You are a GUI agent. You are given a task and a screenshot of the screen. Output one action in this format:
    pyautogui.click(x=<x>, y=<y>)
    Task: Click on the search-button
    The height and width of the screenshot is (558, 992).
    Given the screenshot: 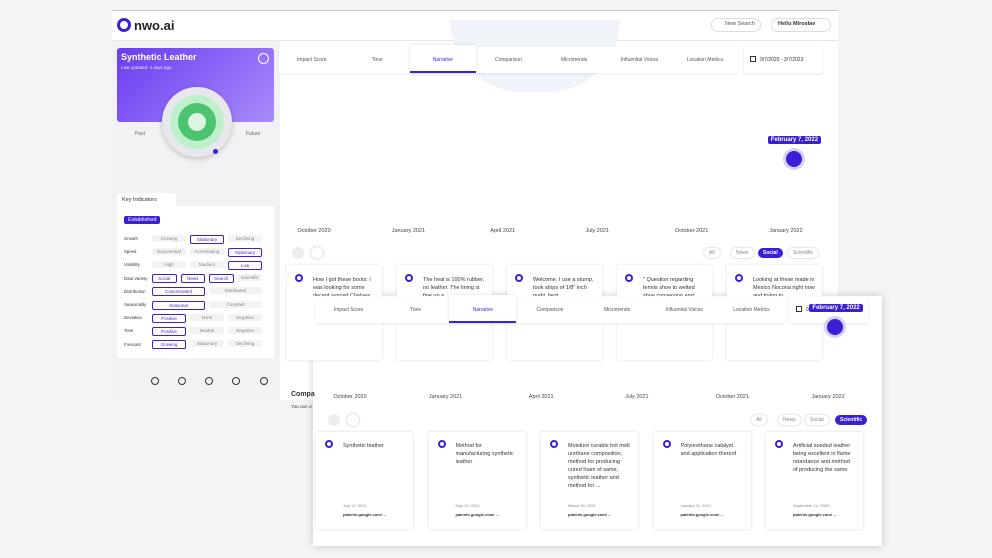 What is the action you would take?
    pyautogui.click(x=736, y=25)
    